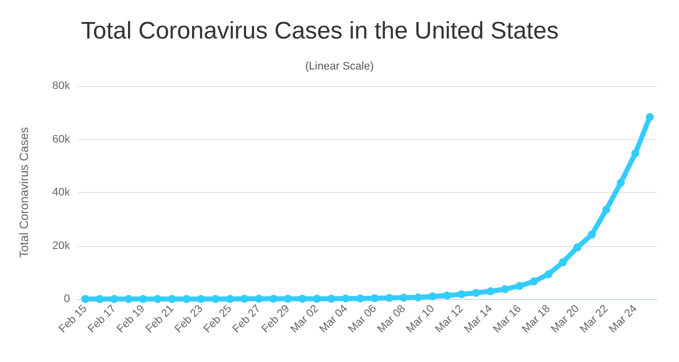  Describe the element at coordinates (623, 319) in the screenshot. I see `x-tick-label: Mar 24` at that location.